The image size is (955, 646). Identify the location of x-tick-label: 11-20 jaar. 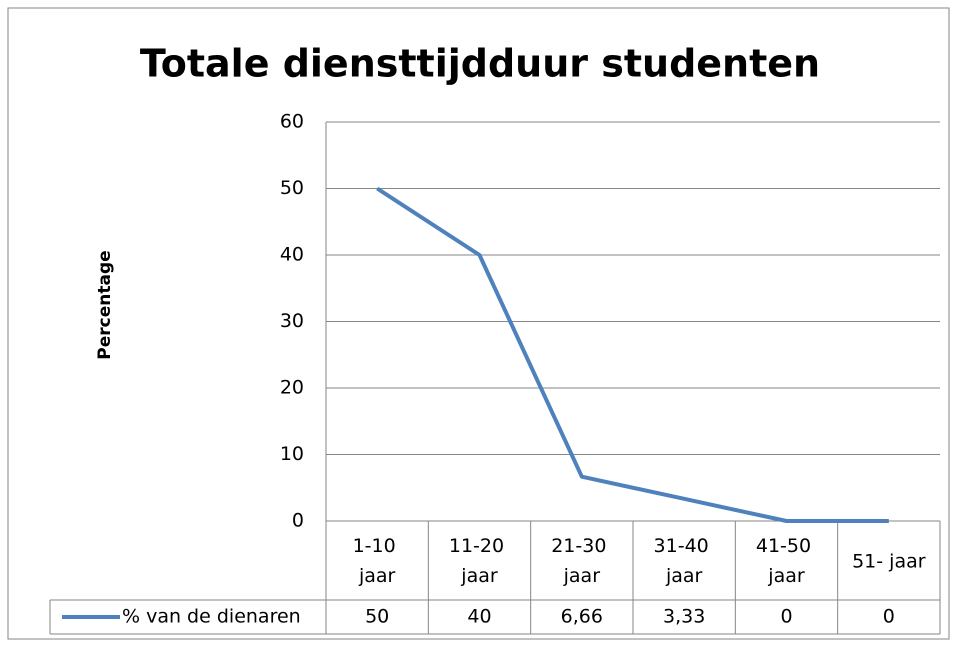
(479, 561).